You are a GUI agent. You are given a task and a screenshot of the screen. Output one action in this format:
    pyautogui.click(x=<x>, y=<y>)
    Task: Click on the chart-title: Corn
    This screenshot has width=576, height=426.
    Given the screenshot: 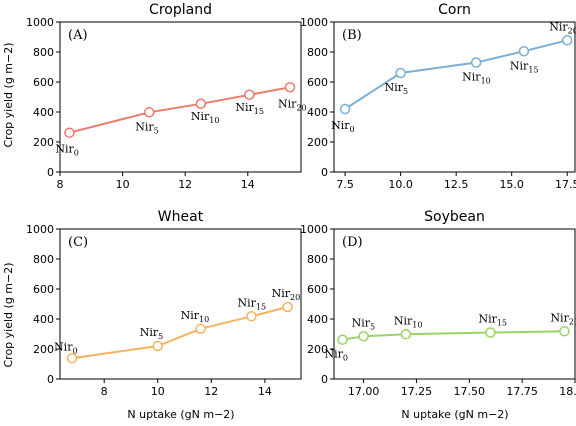 What is the action you would take?
    pyautogui.click(x=454, y=10)
    